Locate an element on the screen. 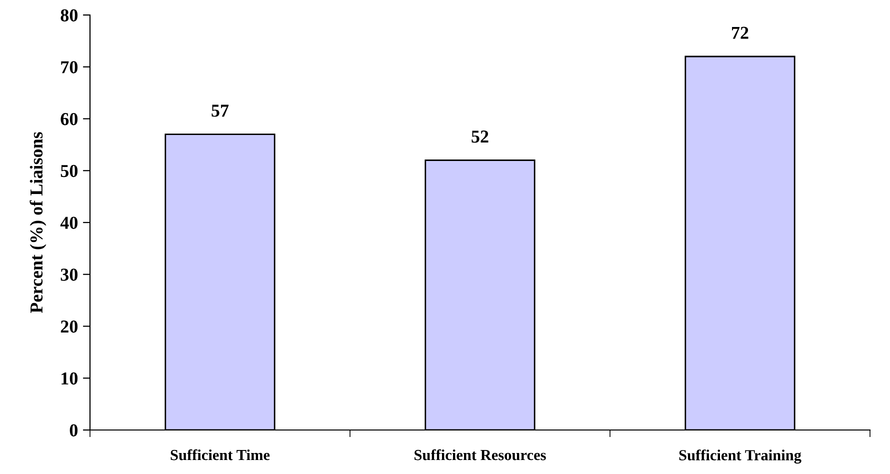 This screenshot has height=474, width=890. x-tick-label: Sufficient Time is located at coordinates (220, 454).